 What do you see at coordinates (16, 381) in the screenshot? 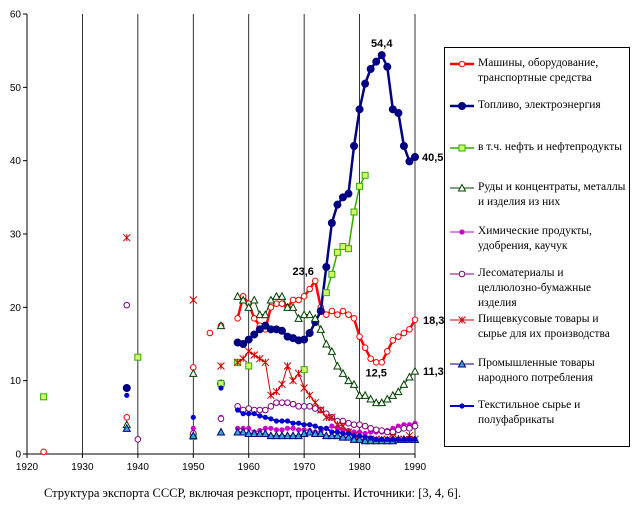
I see `y-tick-label: 10` at bounding box center [16, 381].